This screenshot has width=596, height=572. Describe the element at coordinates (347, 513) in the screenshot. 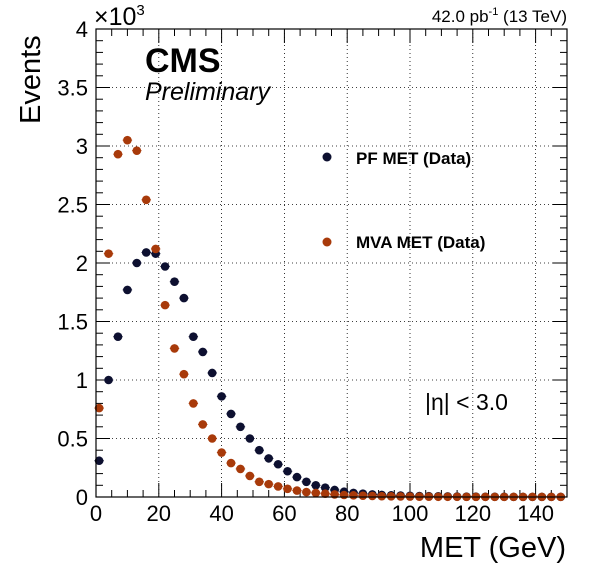

I see `x-tick-label: 80` at that location.